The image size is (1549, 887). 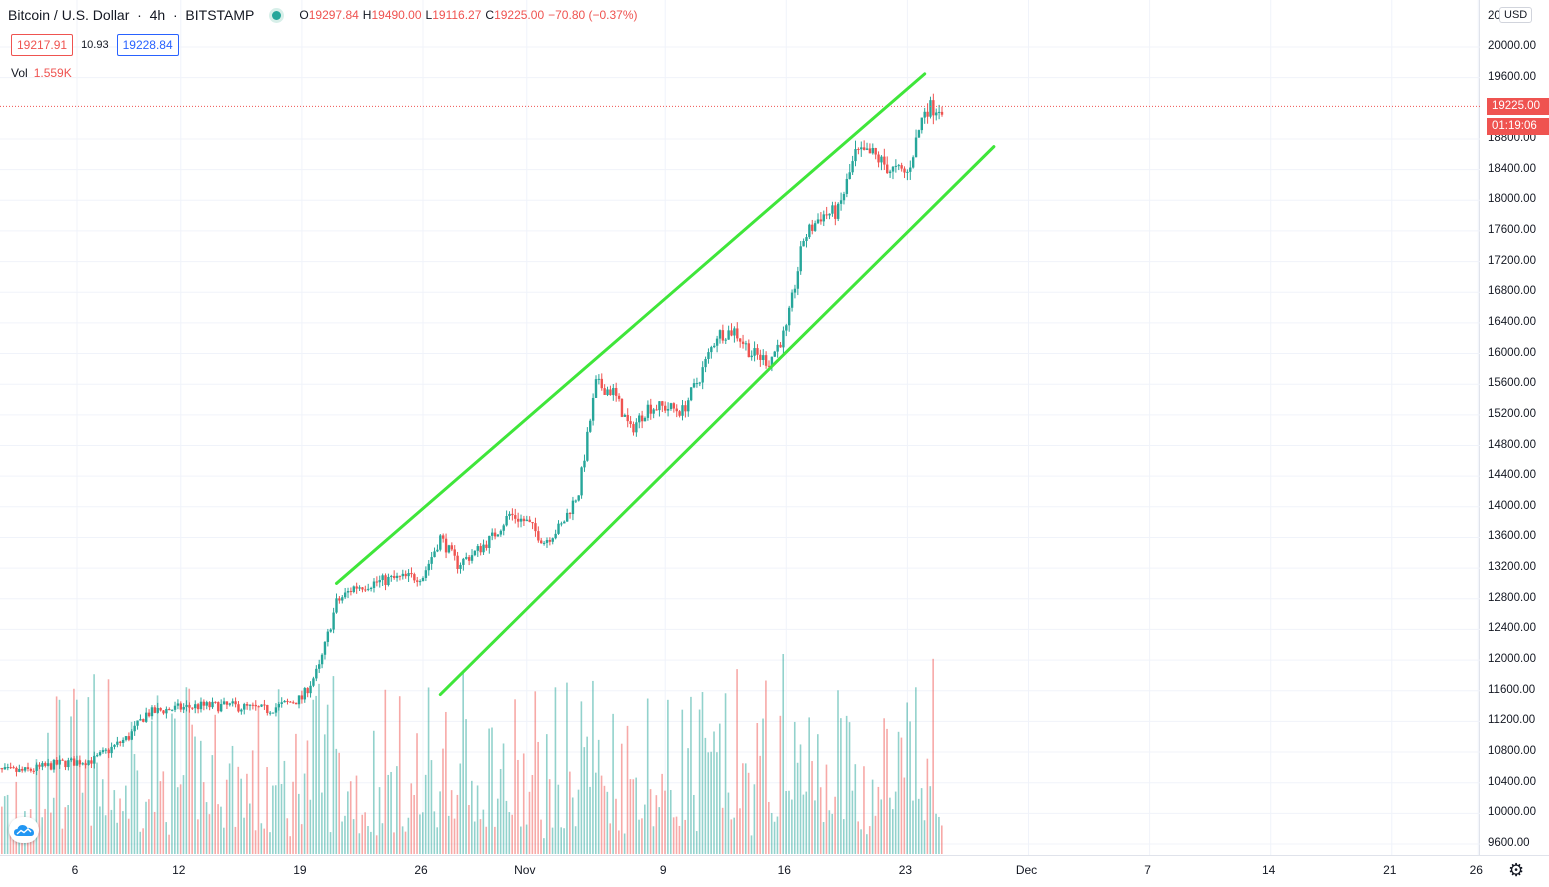 What do you see at coordinates (24, 830) in the screenshot?
I see `tradingview-logo-icon` at bounding box center [24, 830].